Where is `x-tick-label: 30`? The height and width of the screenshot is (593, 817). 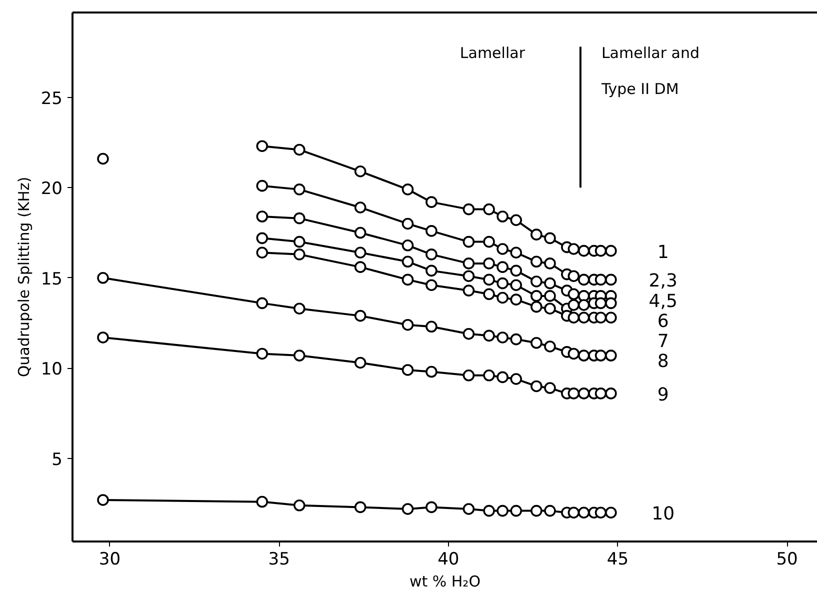 x-tick-label: 30 is located at coordinates (109, 560).